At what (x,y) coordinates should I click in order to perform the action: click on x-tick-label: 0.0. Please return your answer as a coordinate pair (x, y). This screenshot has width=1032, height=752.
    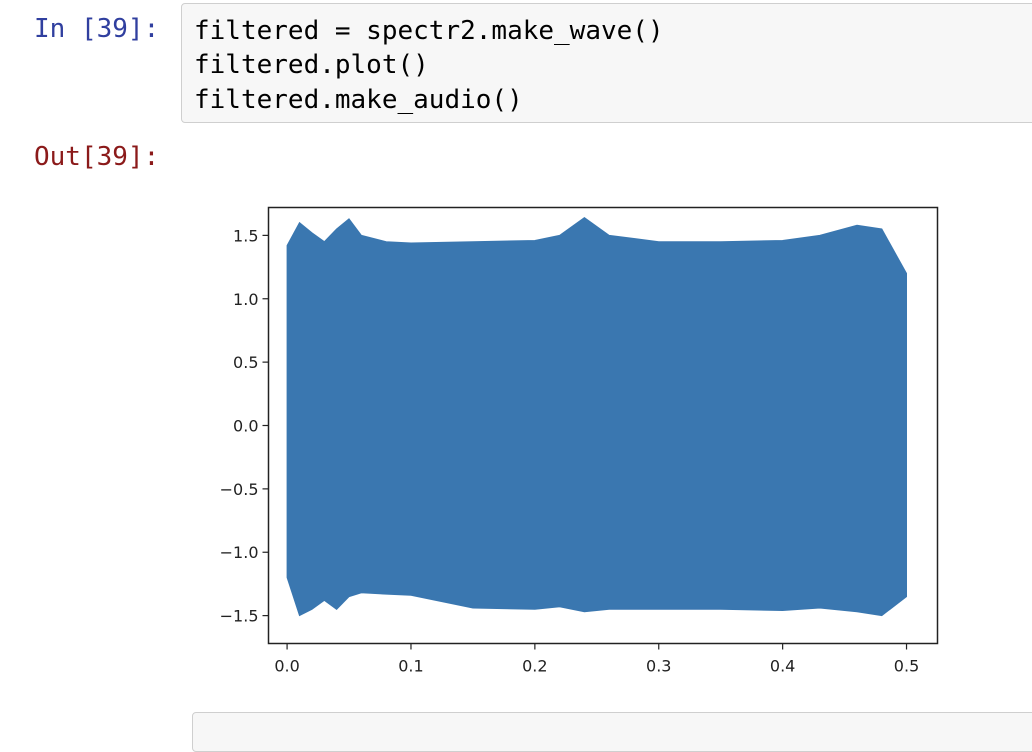
    Looking at the image, I should click on (286, 666).